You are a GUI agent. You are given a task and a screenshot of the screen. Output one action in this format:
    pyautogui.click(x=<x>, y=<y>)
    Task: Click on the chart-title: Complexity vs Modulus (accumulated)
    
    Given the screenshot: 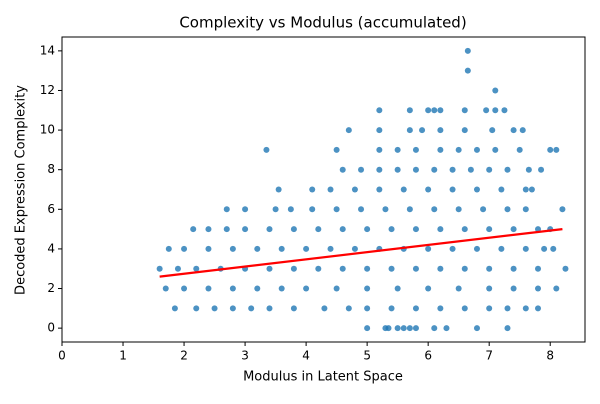 What is the action you would take?
    pyautogui.click(x=322, y=23)
    